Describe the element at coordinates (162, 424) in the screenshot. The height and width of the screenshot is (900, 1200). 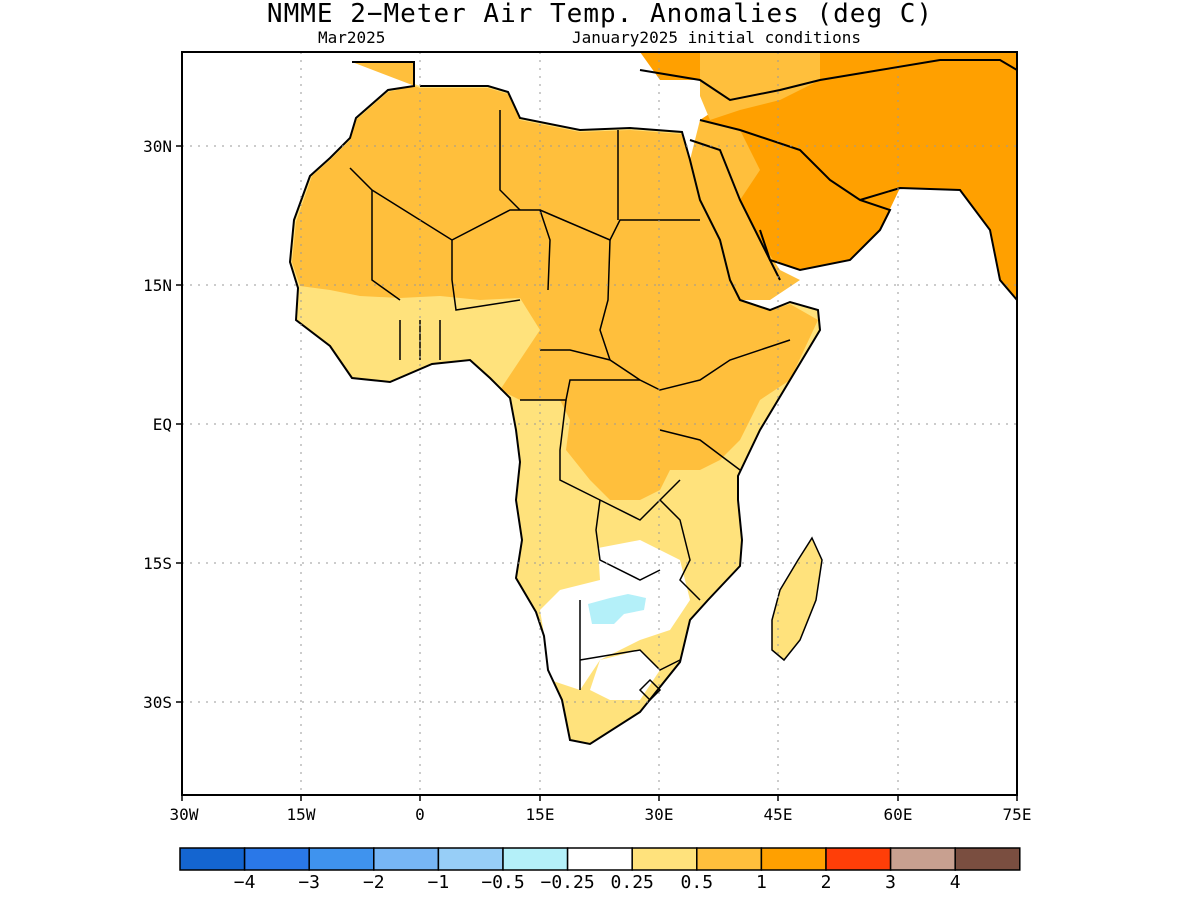
I see `lat-label: EQ` at that location.